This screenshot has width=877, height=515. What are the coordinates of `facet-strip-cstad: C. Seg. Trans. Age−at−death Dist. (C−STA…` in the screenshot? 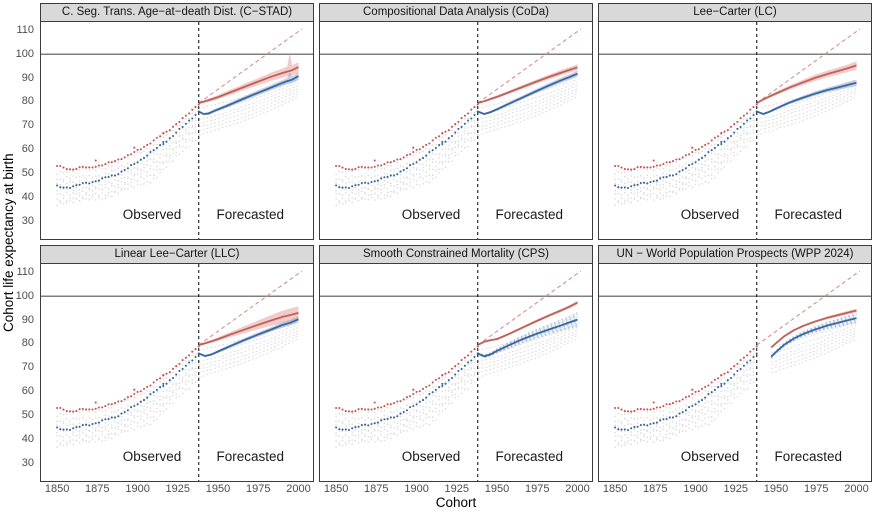 It's located at (177, 12).